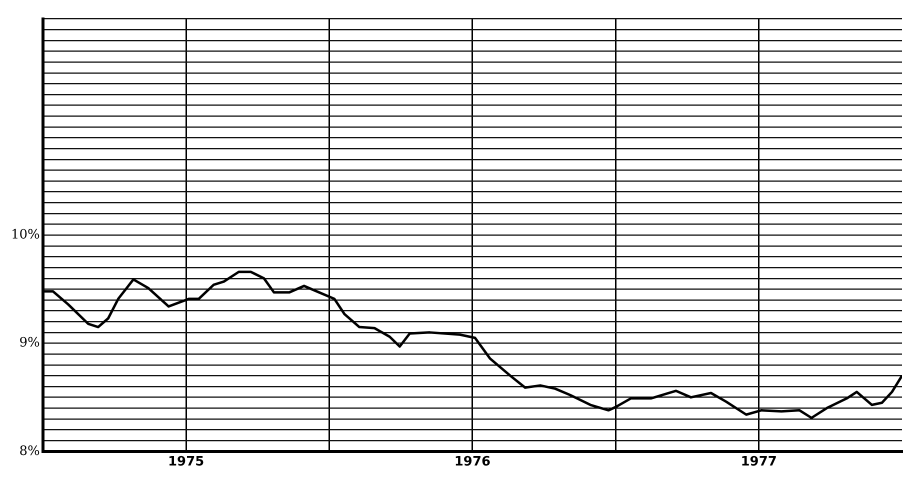  What do you see at coordinates (186, 462) in the screenshot?
I see `x-tick-label: 1975` at bounding box center [186, 462].